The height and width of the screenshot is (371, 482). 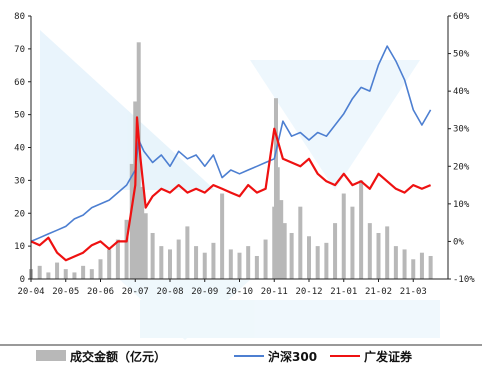 What do you see at coordinates (19, 149) in the screenshot?
I see `left-tick-label: 40` at bounding box center [19, 149].